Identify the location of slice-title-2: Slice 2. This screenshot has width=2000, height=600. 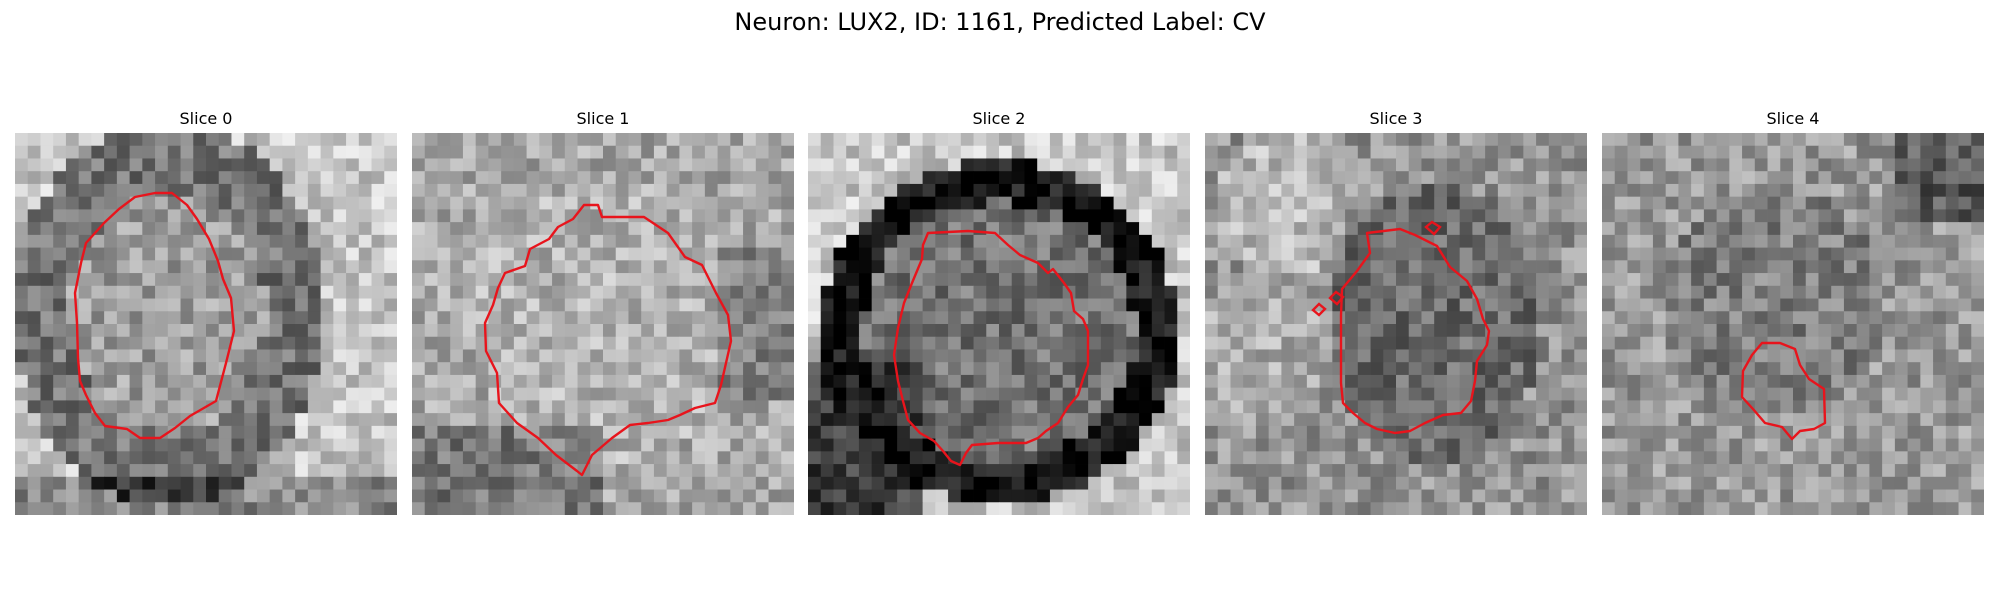
(999, 118).